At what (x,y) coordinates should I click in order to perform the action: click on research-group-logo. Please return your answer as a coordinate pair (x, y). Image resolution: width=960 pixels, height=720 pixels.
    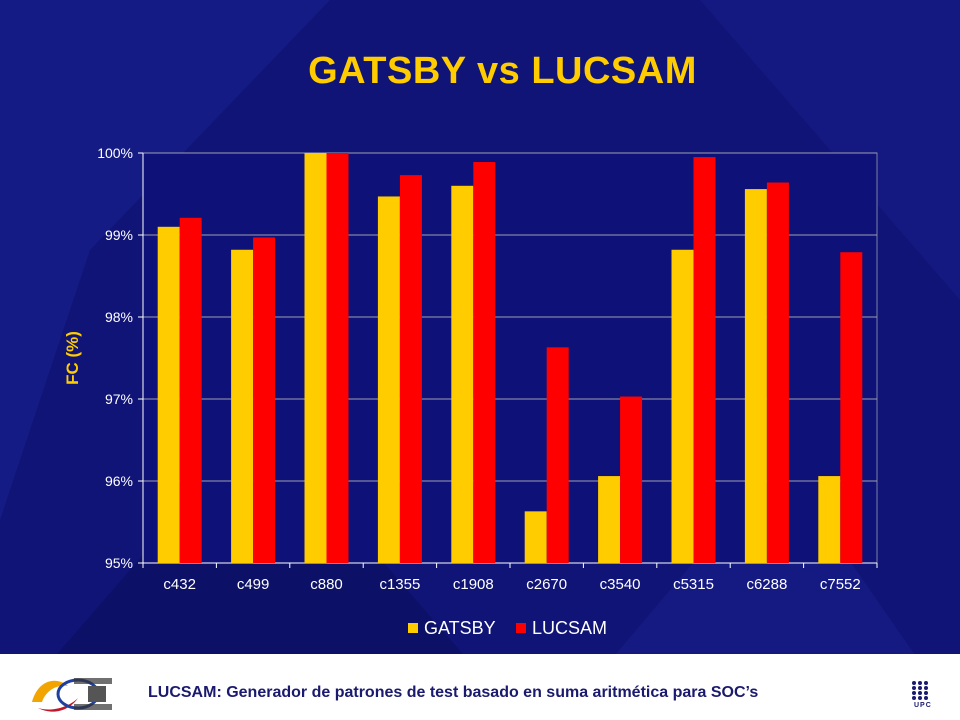
    Looking at the image, I should click on (72, 695).